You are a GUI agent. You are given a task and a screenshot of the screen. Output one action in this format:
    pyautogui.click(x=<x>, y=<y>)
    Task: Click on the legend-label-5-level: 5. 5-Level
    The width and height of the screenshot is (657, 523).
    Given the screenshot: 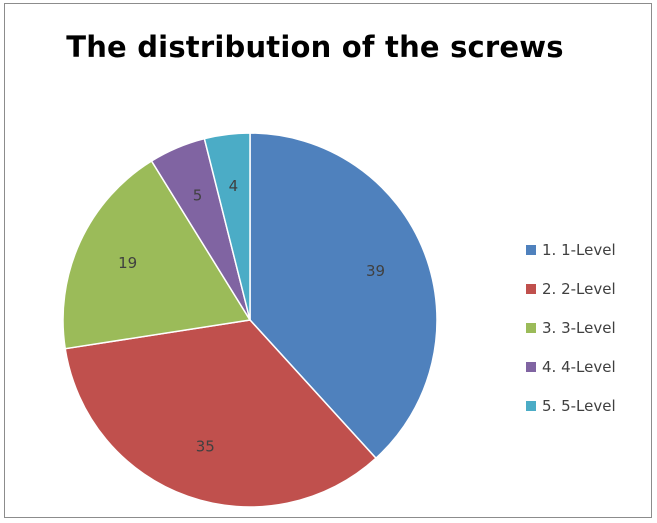 What is the action you would take?
    pyautogui.click(x=579, y=405)
    